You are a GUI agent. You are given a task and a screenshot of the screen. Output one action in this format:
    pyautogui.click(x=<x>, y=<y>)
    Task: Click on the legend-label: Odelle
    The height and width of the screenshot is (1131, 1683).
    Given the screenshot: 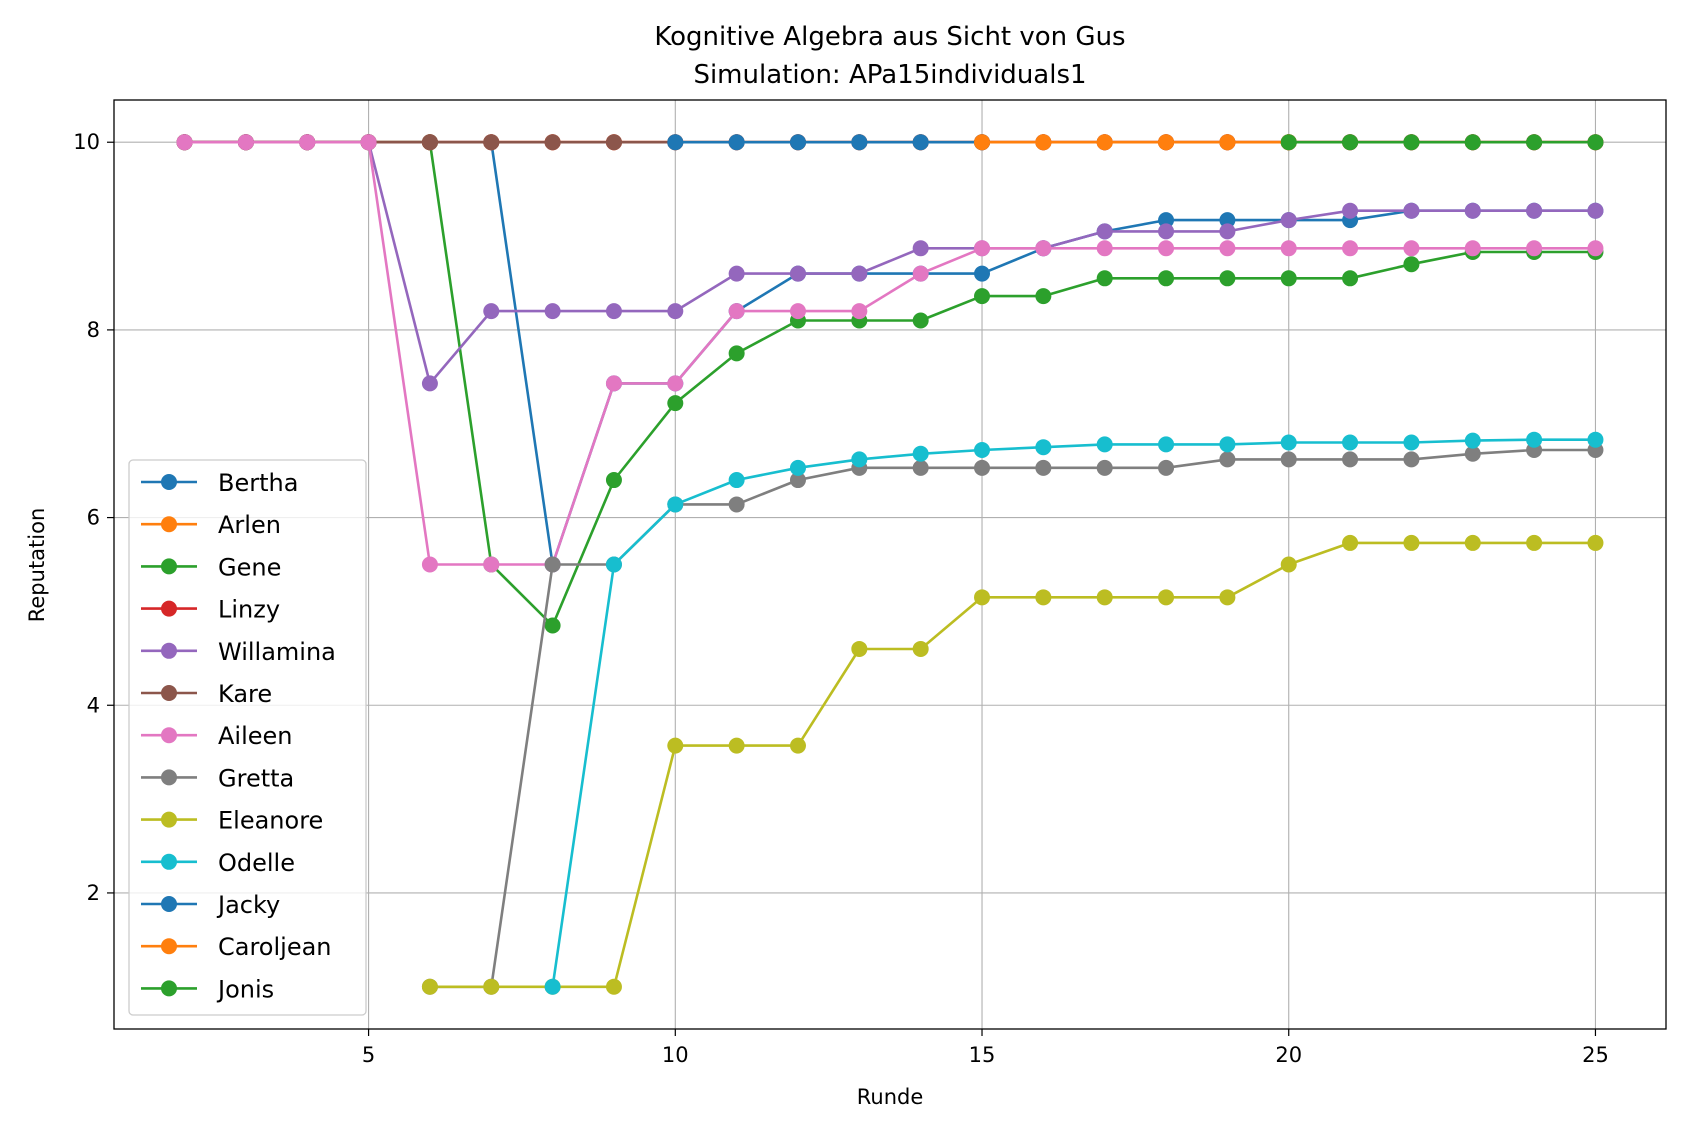 What is the action you would take?
    pyautogui.click(x=256, y=863)
    